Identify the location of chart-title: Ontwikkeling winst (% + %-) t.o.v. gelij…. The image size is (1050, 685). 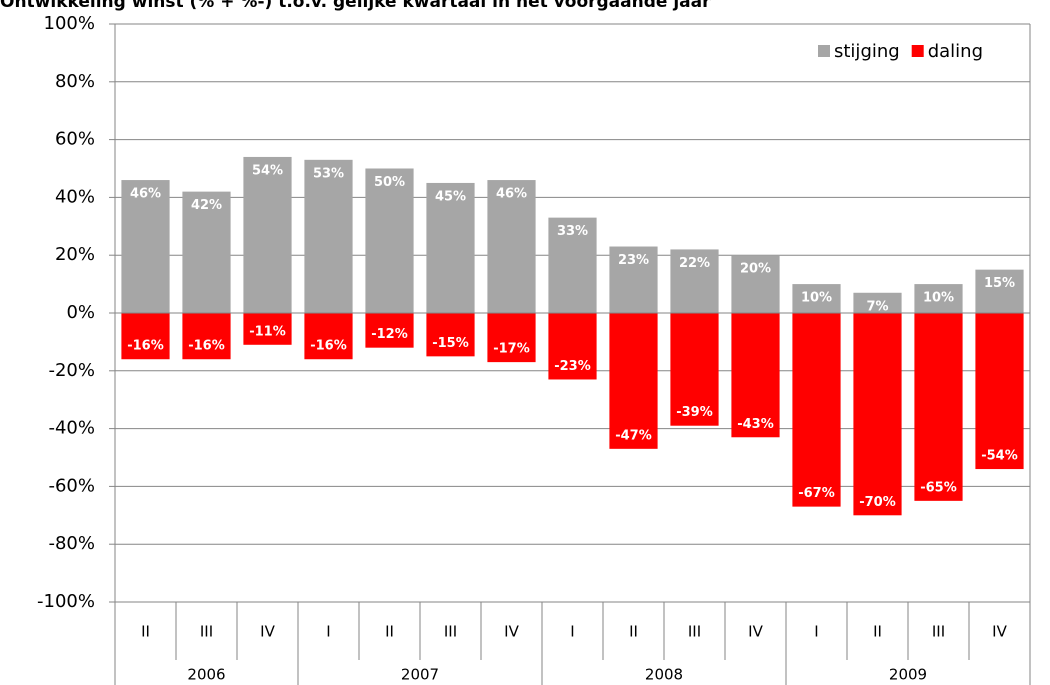
(355, 6).